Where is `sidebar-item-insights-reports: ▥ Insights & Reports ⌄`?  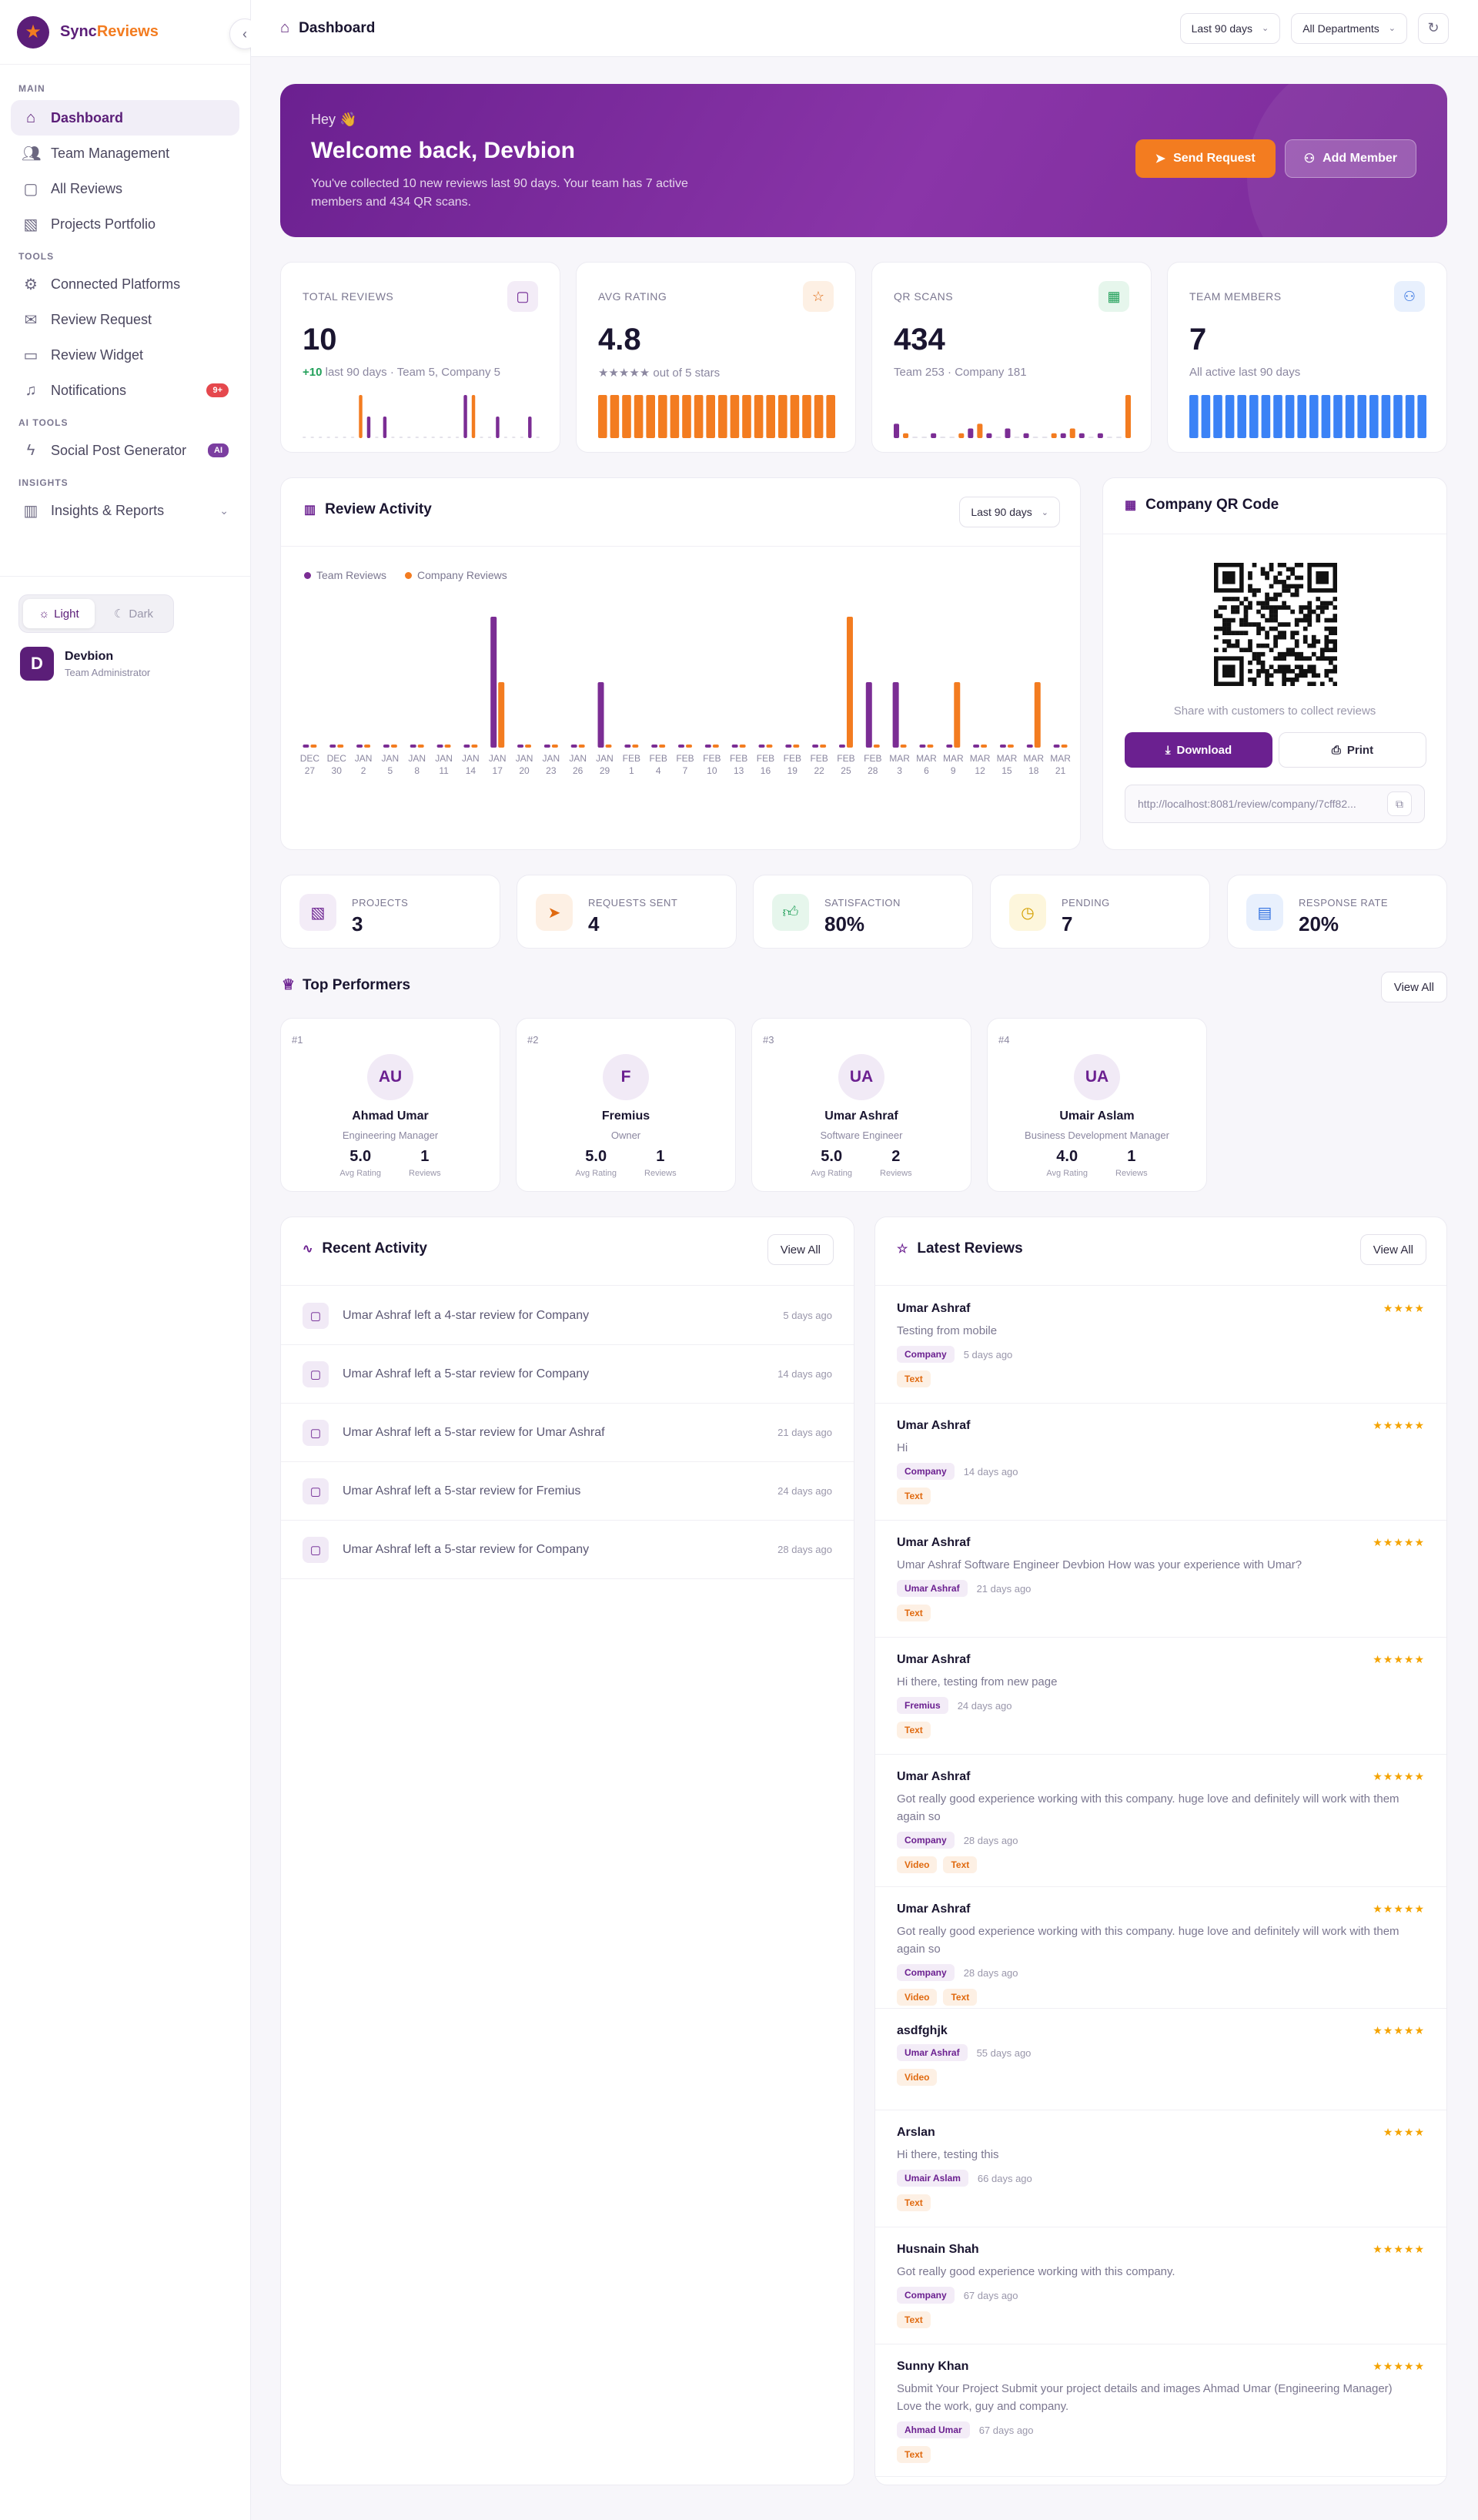 sidebar-item-insights-reports: ▥ Insights & Reports ⌄ is located at coordinates (125, 510).